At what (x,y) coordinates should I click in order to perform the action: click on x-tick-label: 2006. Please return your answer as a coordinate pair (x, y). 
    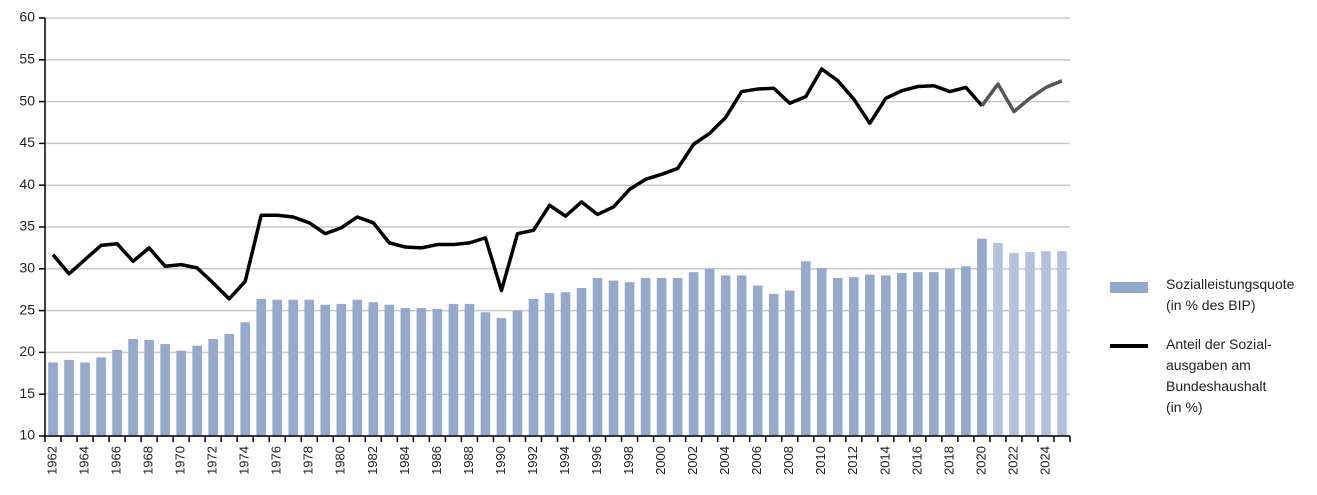
    Looking at the image, I should click on (756, 460).